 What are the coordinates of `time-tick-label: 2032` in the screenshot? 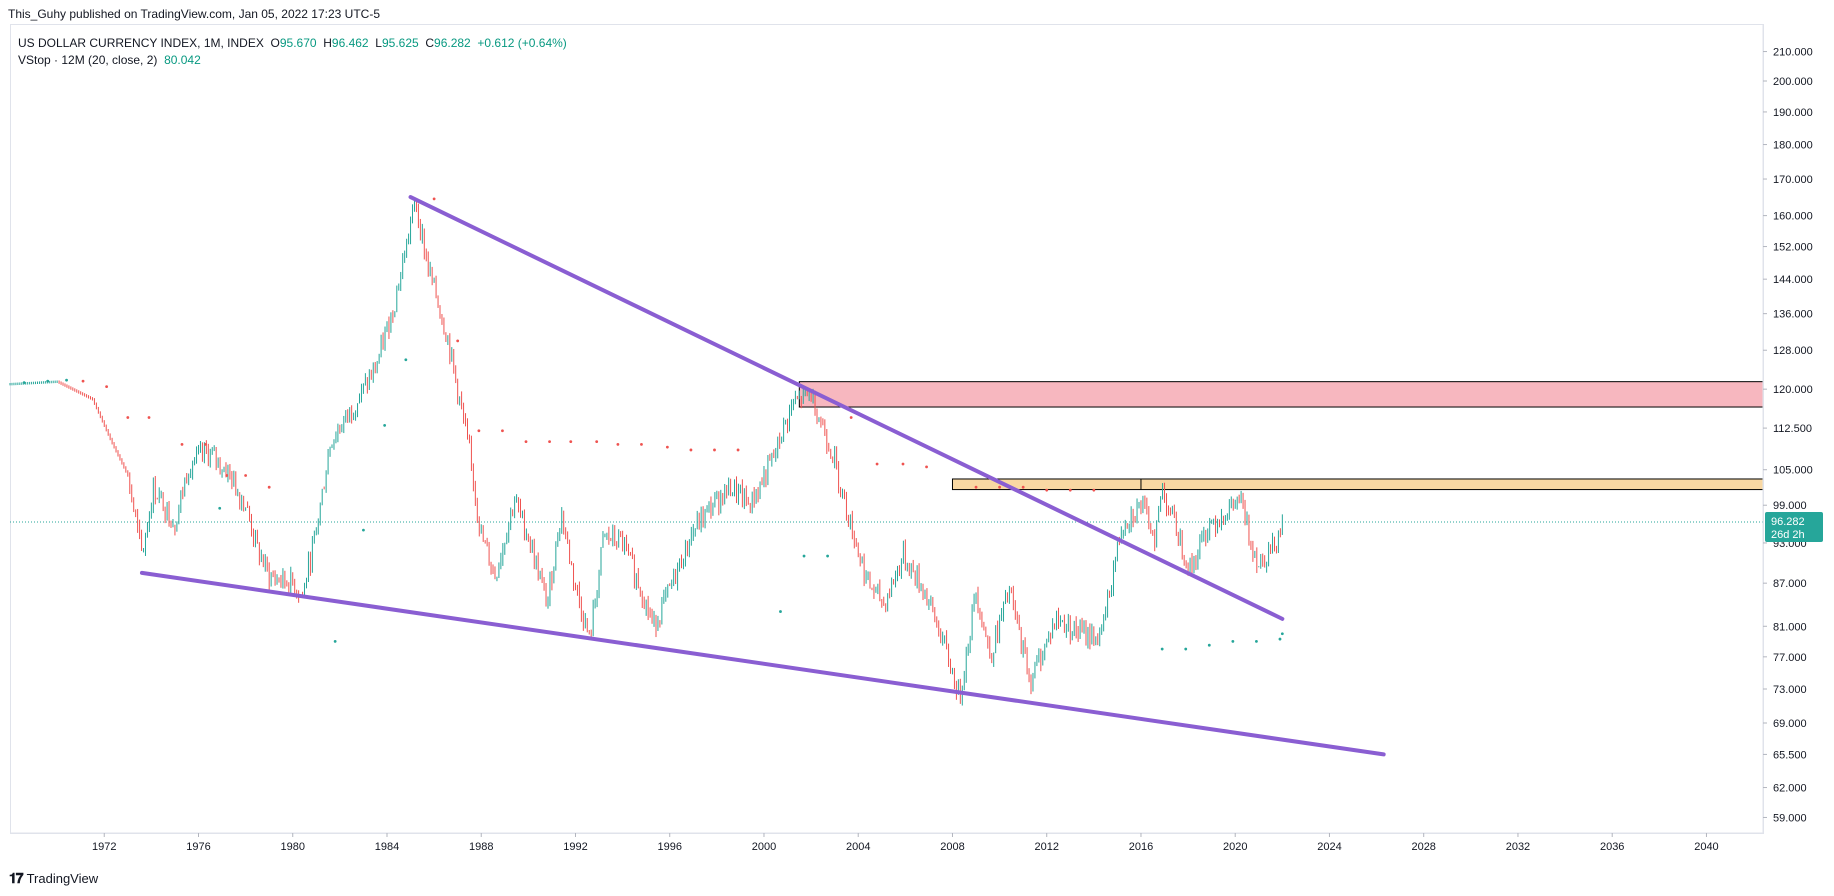 It's located at (1518, 847).